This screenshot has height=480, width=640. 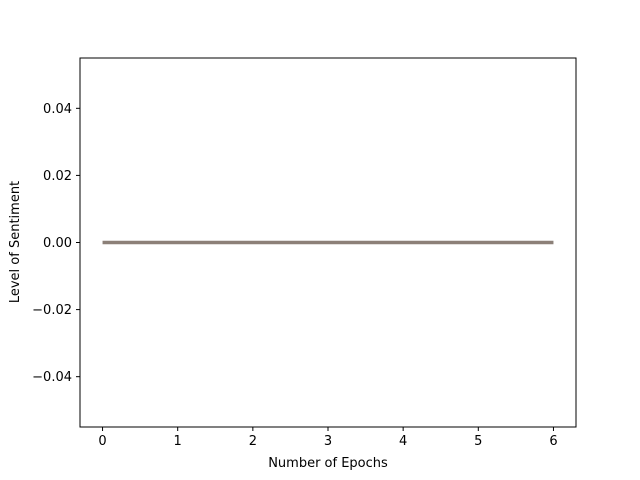 What do you see at coordinates (478, 441) in the screenshot?
I see `x-tick-label: 5` at bounding box center [478, 441].